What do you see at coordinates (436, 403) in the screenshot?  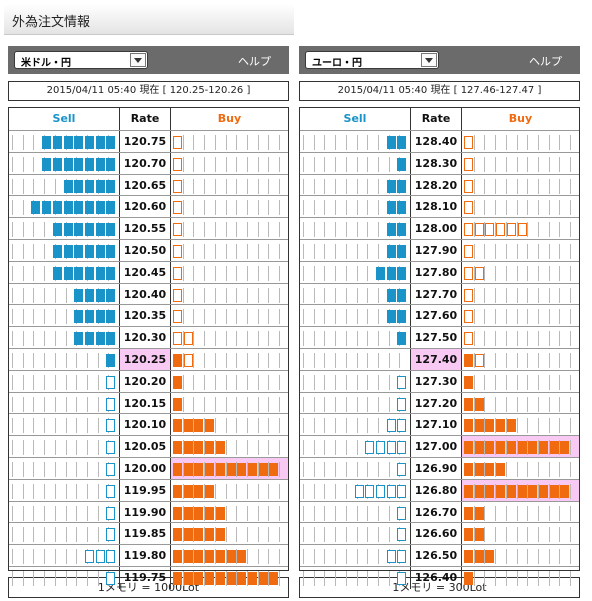 I see `rate-cell: 127.20` at bounding box center [436, 403].